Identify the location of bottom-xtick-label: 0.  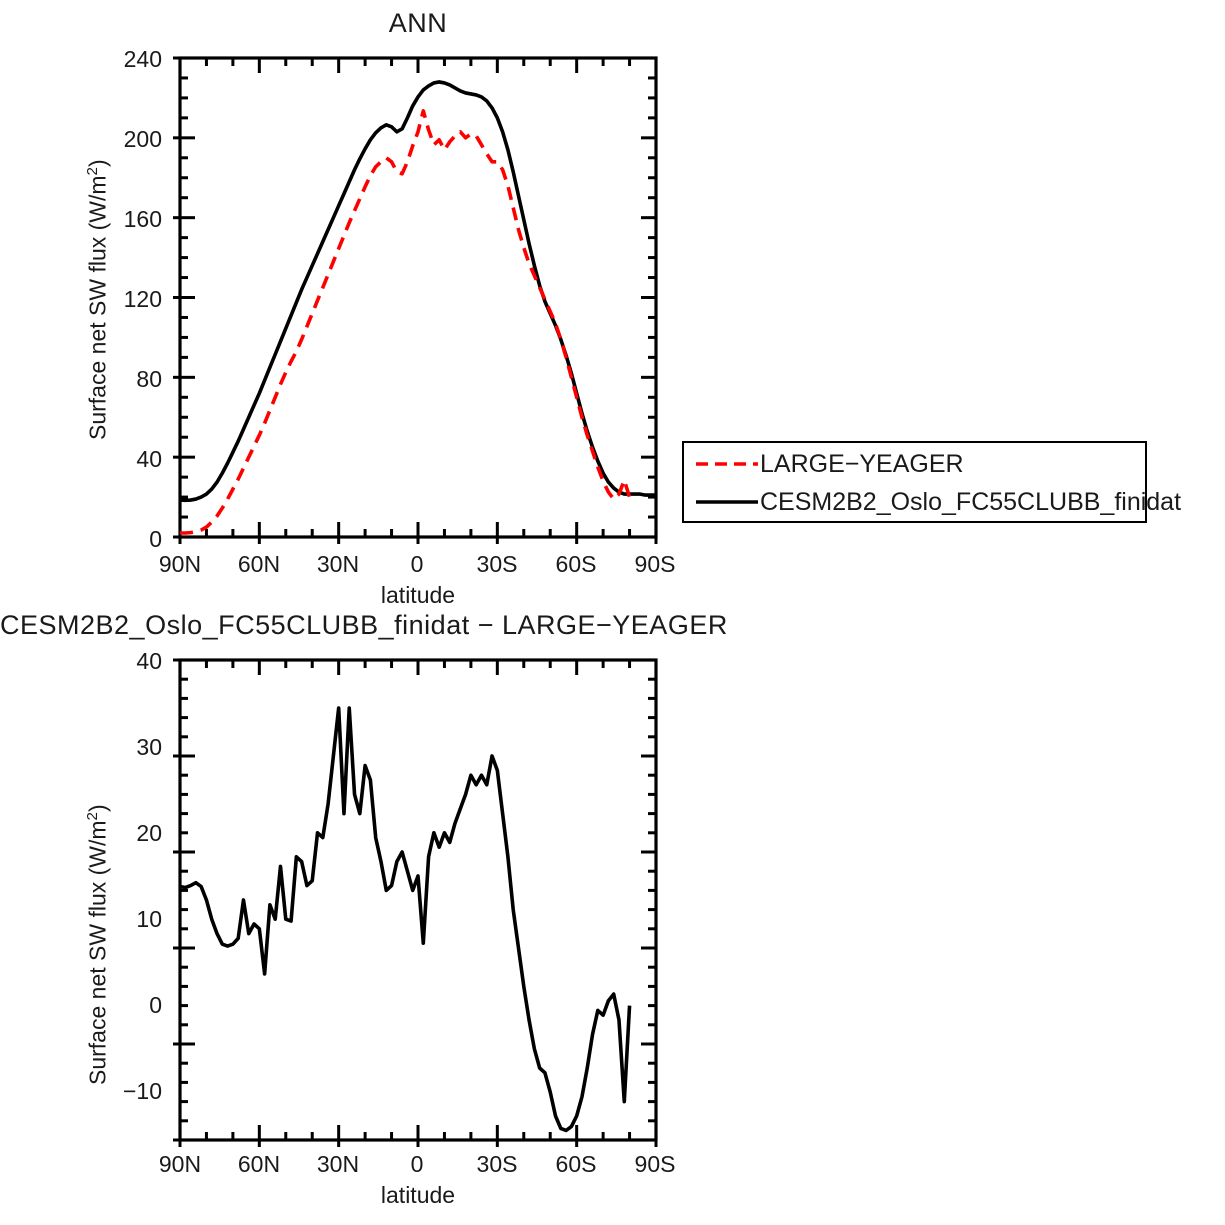
(417, 1164).